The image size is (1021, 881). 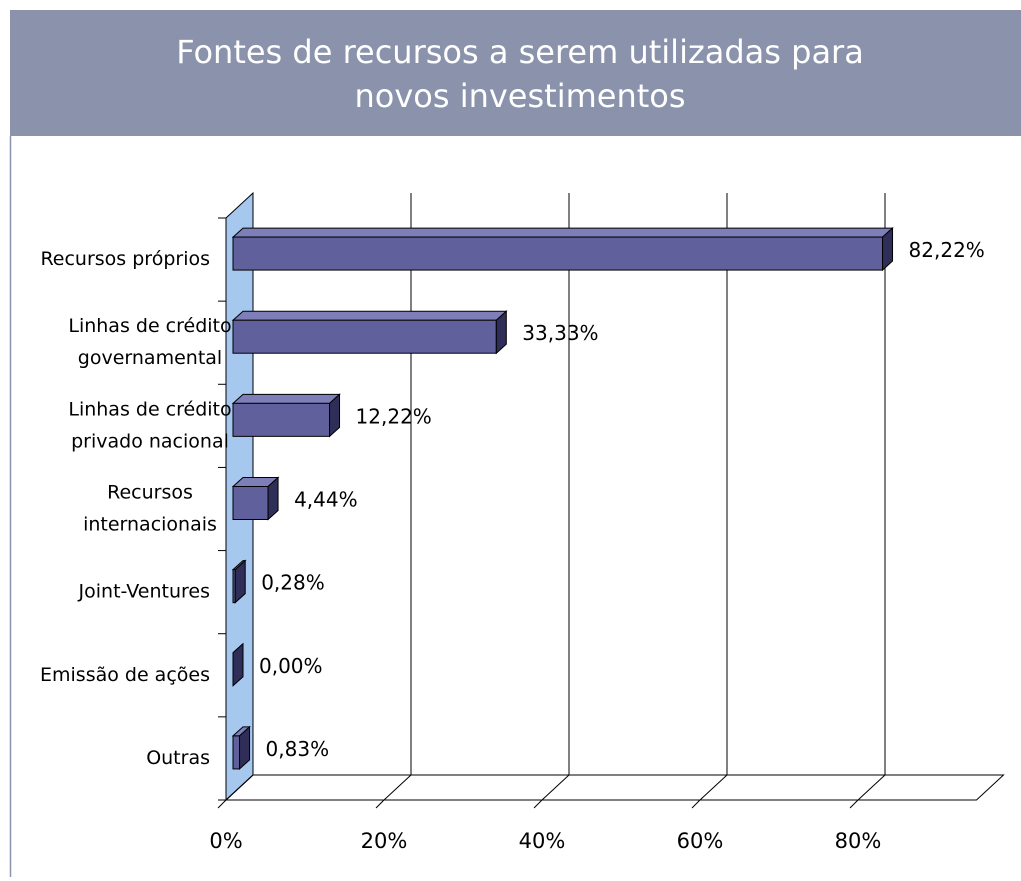 What do you see at coordinates (519, 96) in the screenshot?
I see `chart-title: novos investimentos` at bounding box center [519, 96].